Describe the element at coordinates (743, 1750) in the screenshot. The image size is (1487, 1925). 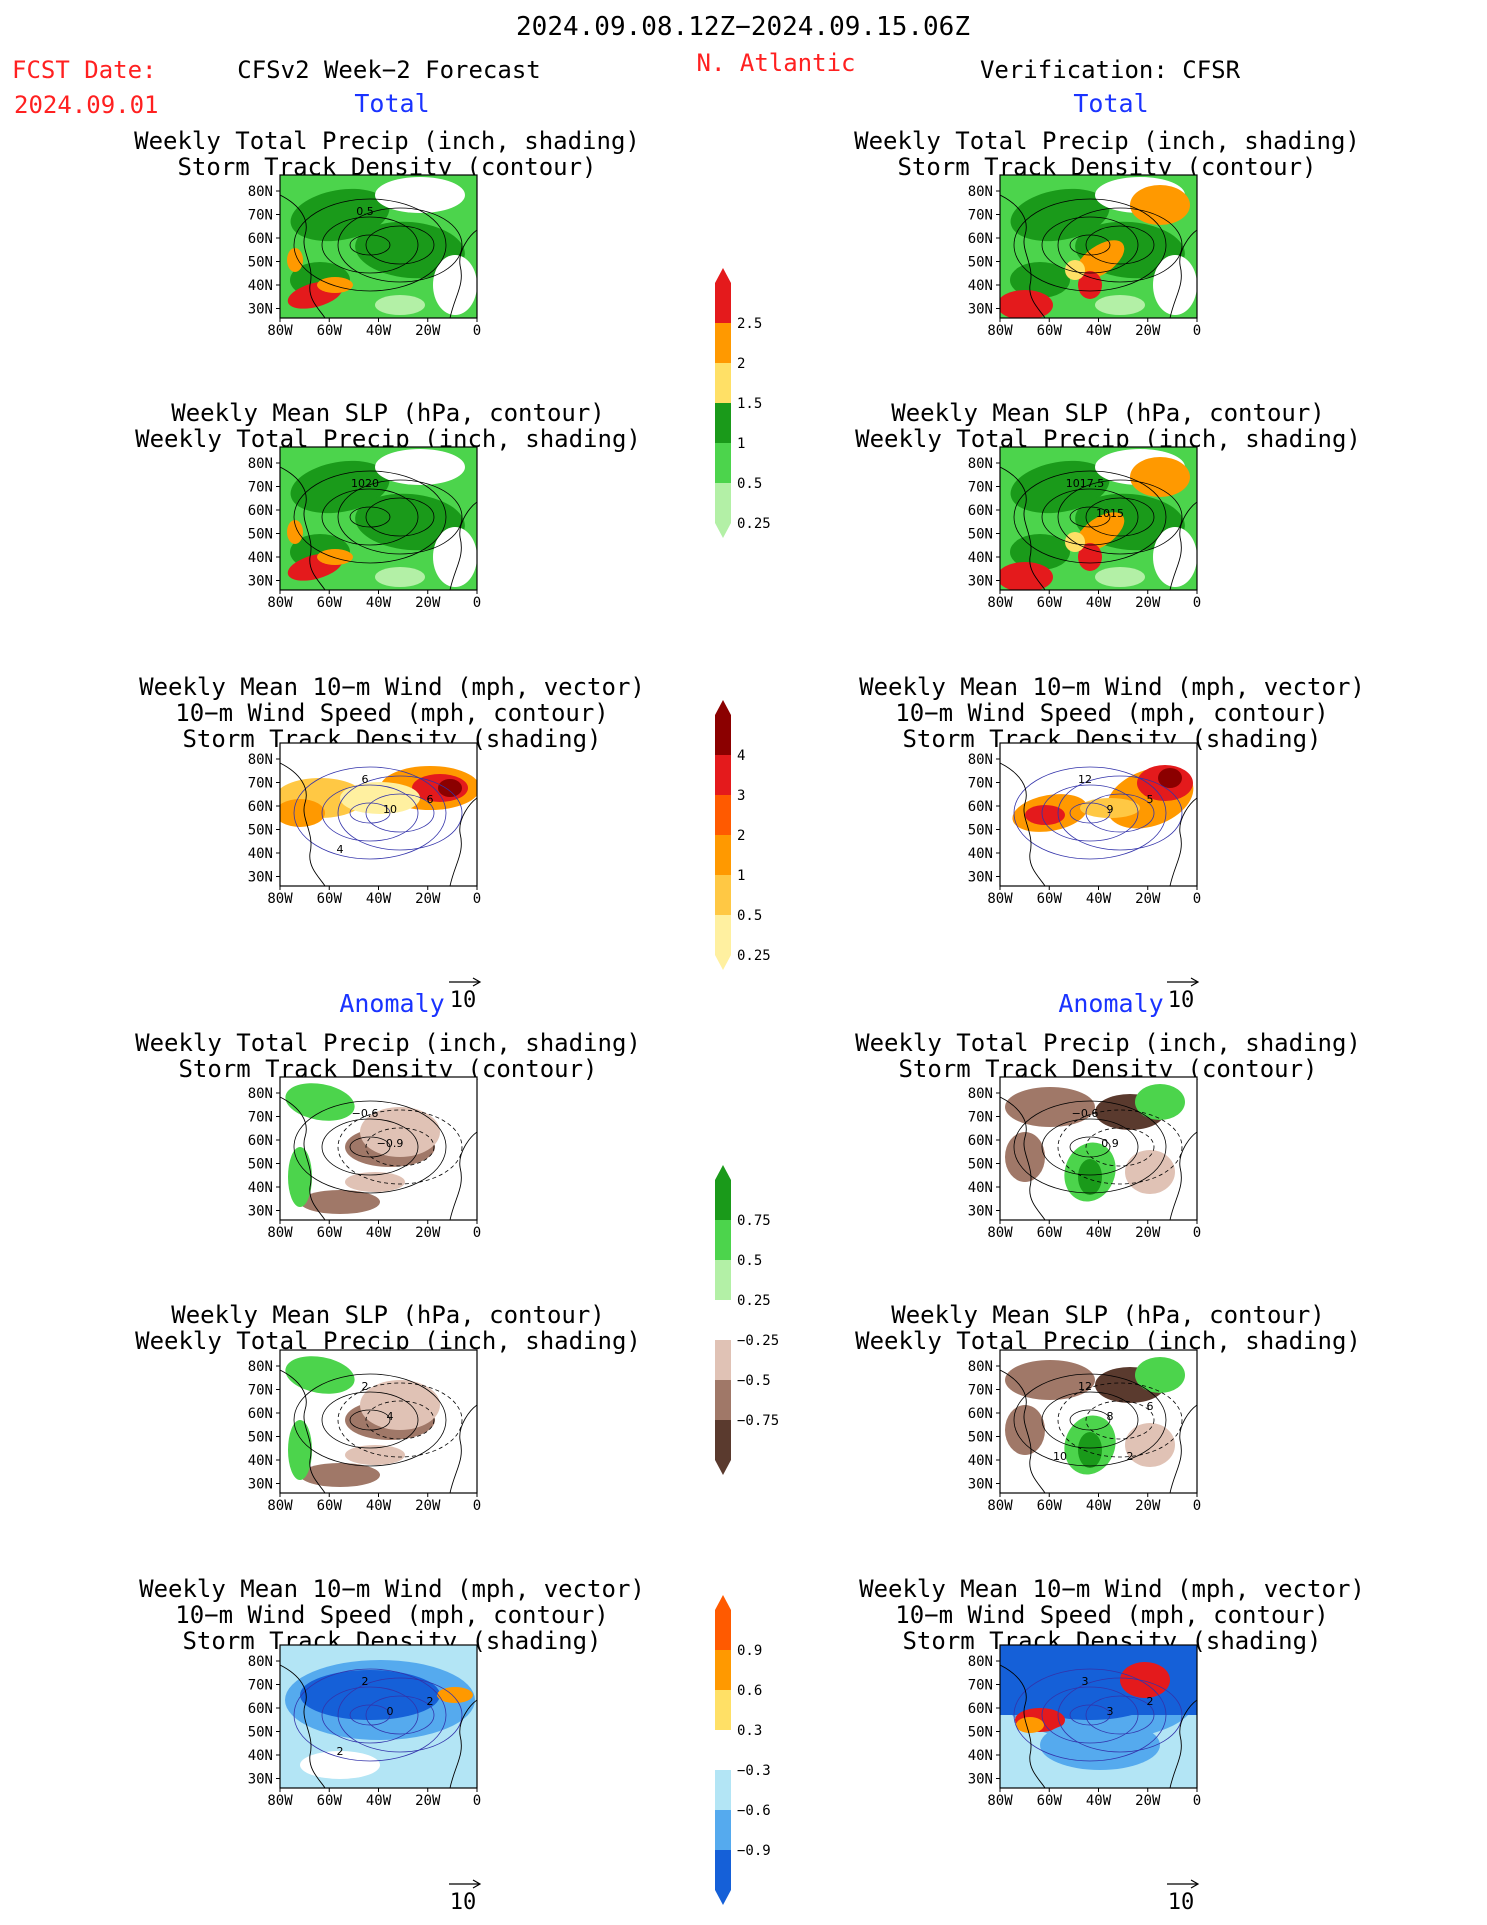
I see `colorbar-storm-anom: 0.9 0.6 0.3 −0.3 −0.6 −0.9` at that location.